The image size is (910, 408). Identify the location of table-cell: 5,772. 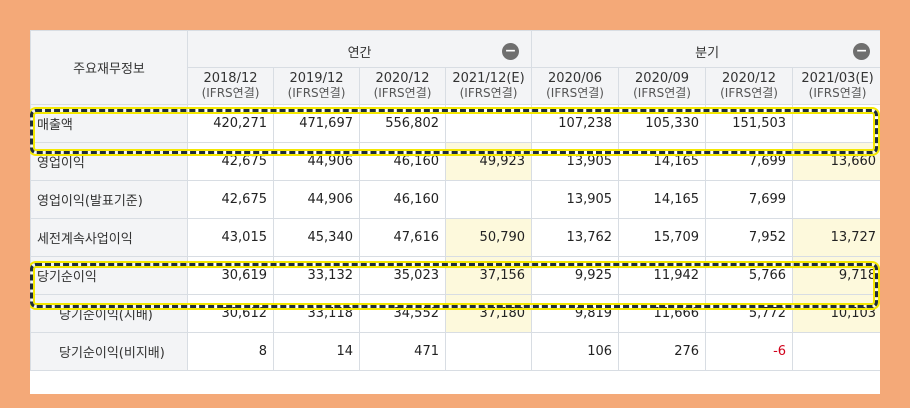
(749, 313).